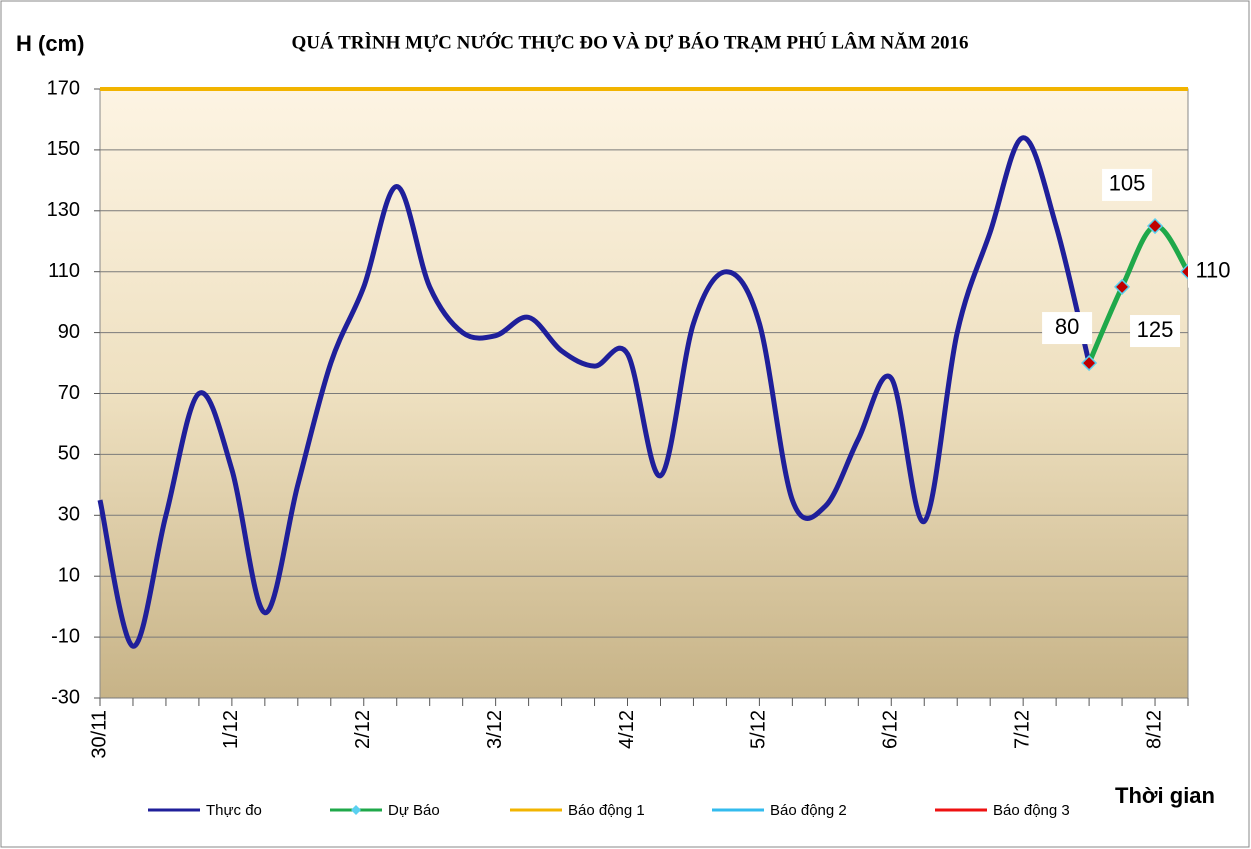 The image size is (1251, 849). I want to click on y-tick-label: 150, so click(63, 149).